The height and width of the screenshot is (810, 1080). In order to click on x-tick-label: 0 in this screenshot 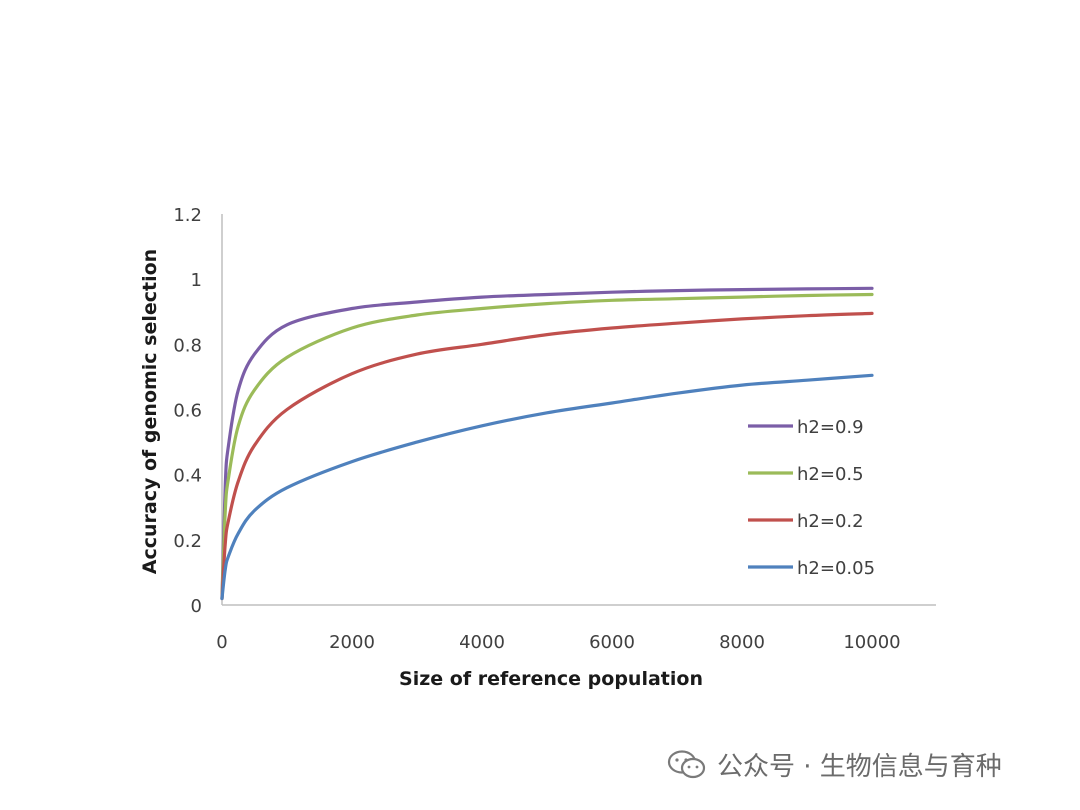, I will do `click(221, 642)`.